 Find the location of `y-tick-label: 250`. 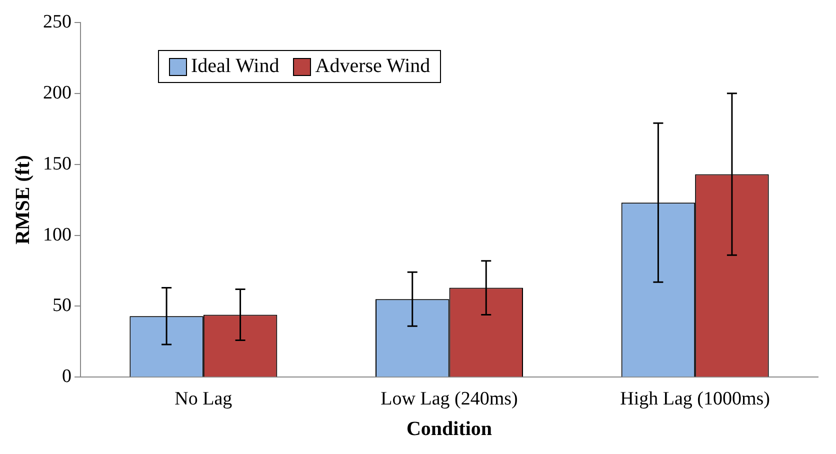

y-tick-label: 250 is located at coordinates (57, 21).